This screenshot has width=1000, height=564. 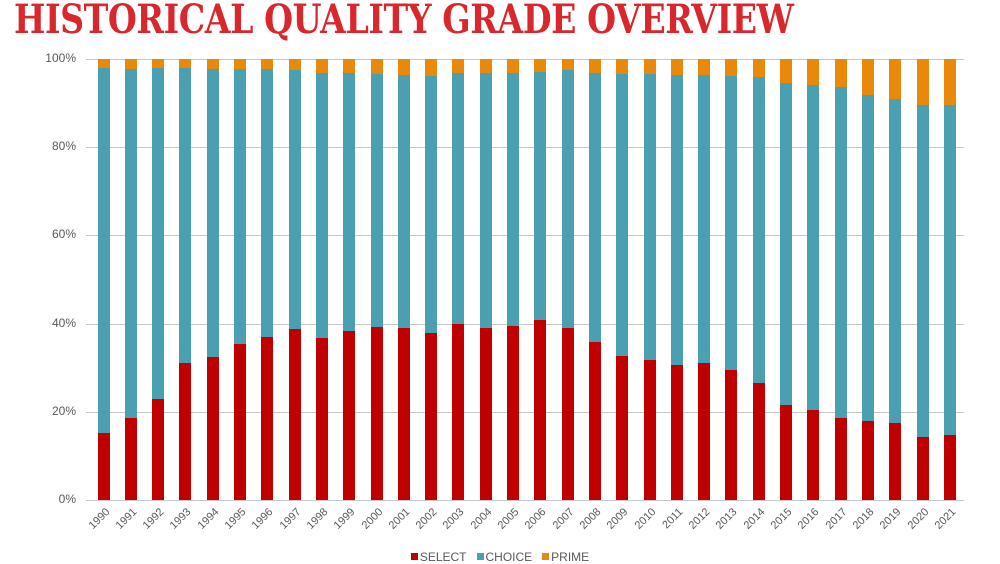 I want to click on x-tick-label: 2019, so click(x=890, y=519).